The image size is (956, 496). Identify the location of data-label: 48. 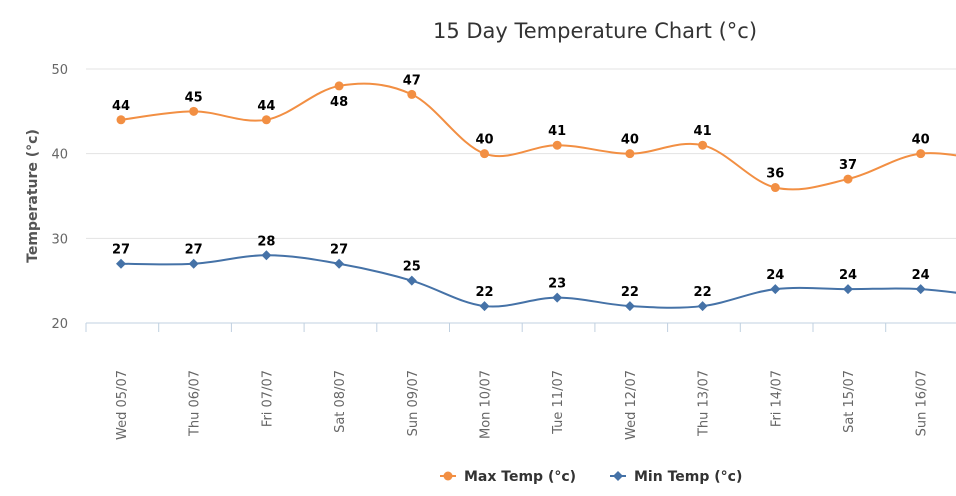
(339, 102).